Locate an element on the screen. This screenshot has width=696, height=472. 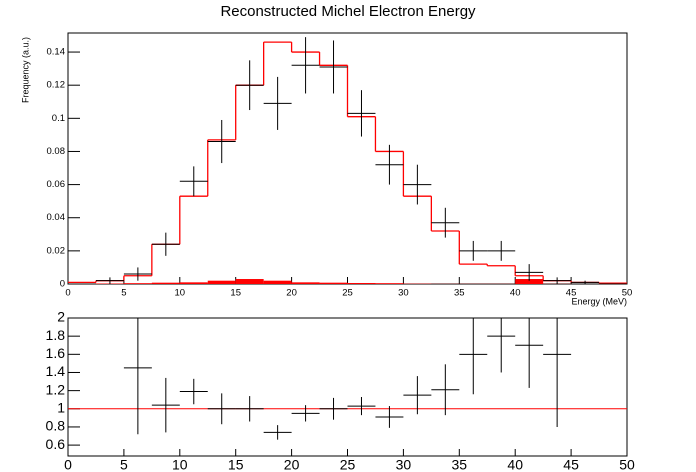
y-tick-label: 1.6 is located at coordinates (56, 353).